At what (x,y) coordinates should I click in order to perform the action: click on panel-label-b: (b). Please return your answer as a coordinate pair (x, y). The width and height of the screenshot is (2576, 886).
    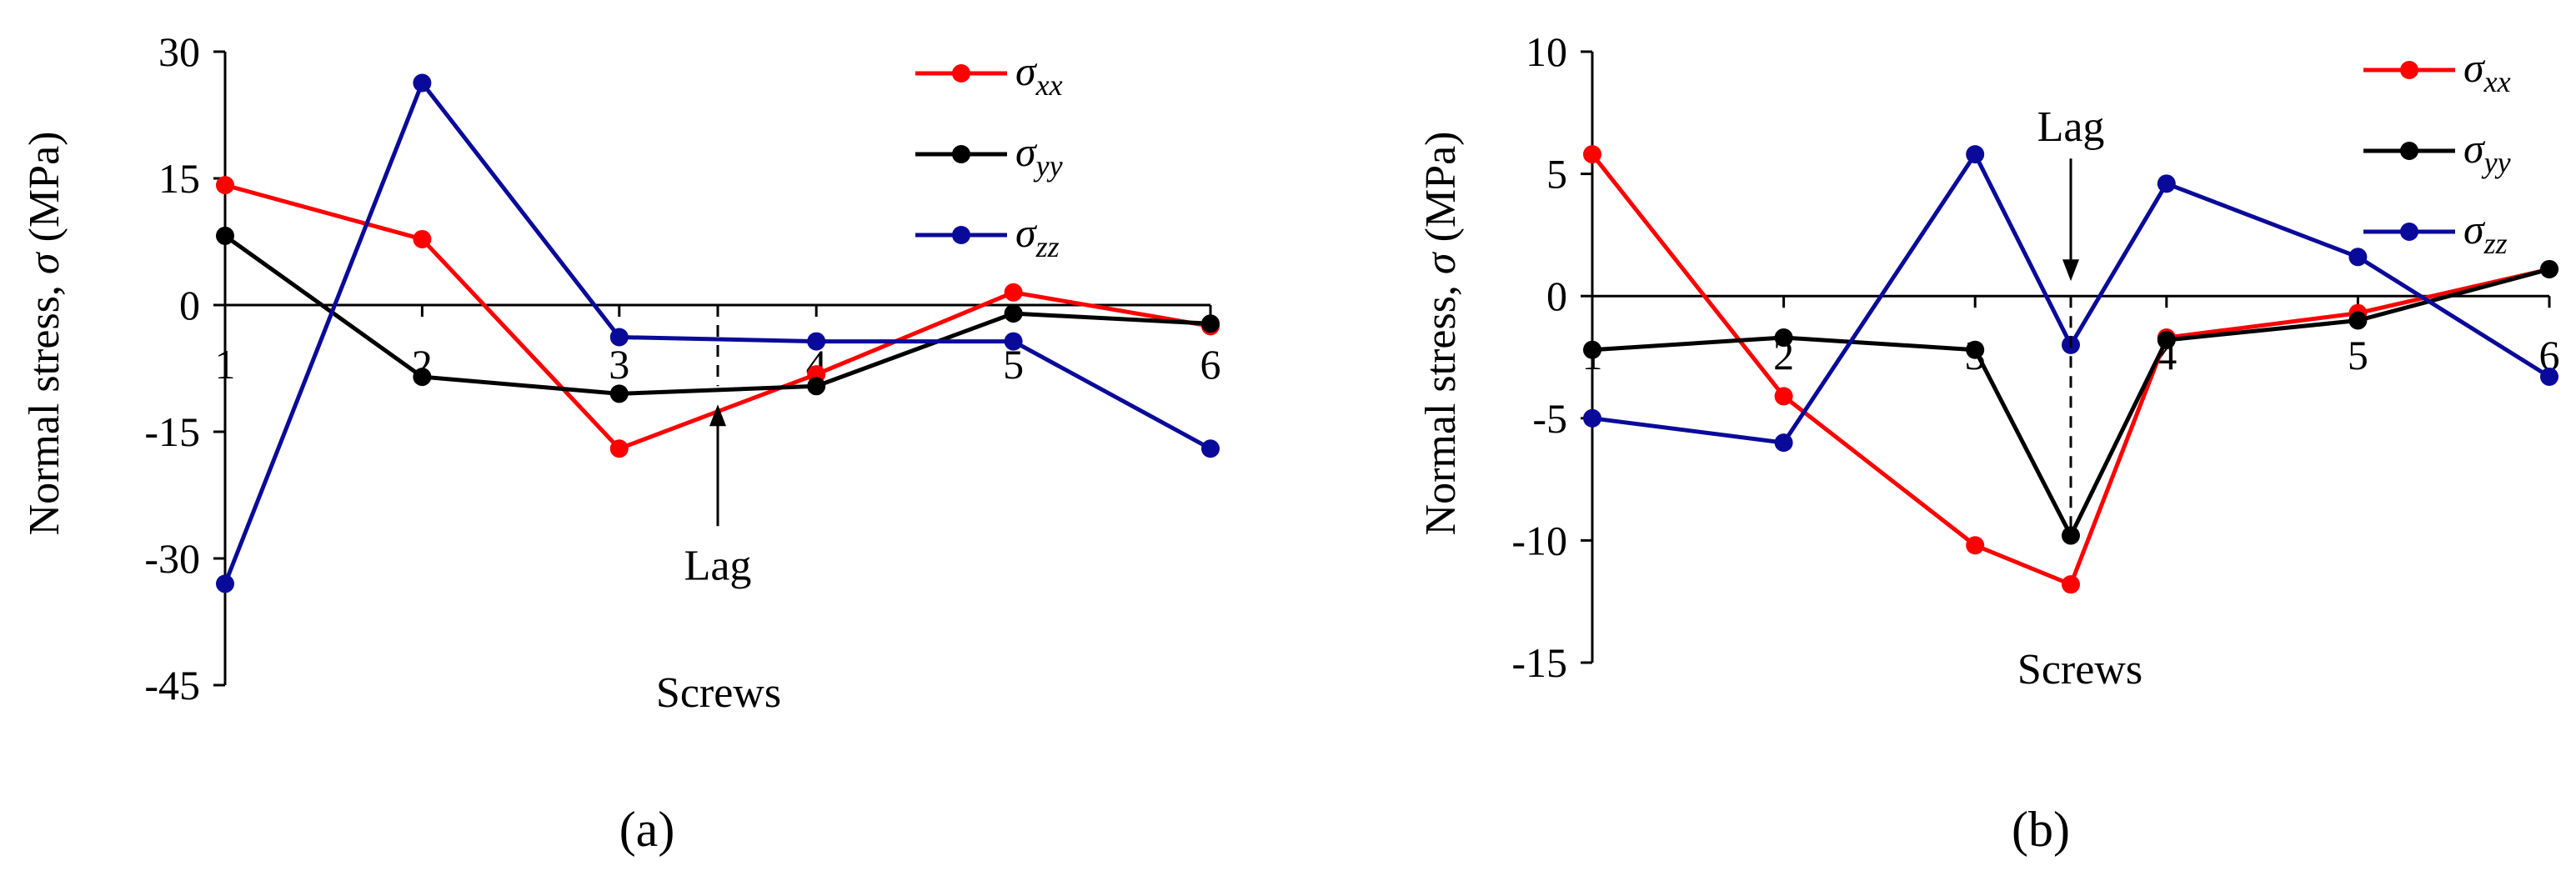
    Looking at the image, I should click on (2041, 830).